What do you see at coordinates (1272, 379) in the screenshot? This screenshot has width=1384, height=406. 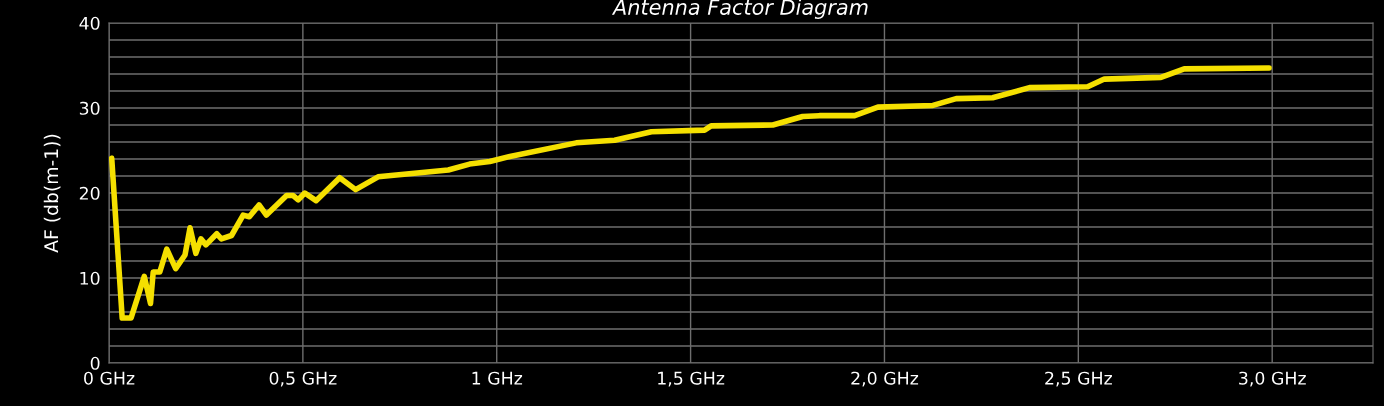 I see `x-tick-label: 3,0 GHz` at bounding box center [1272, 379].